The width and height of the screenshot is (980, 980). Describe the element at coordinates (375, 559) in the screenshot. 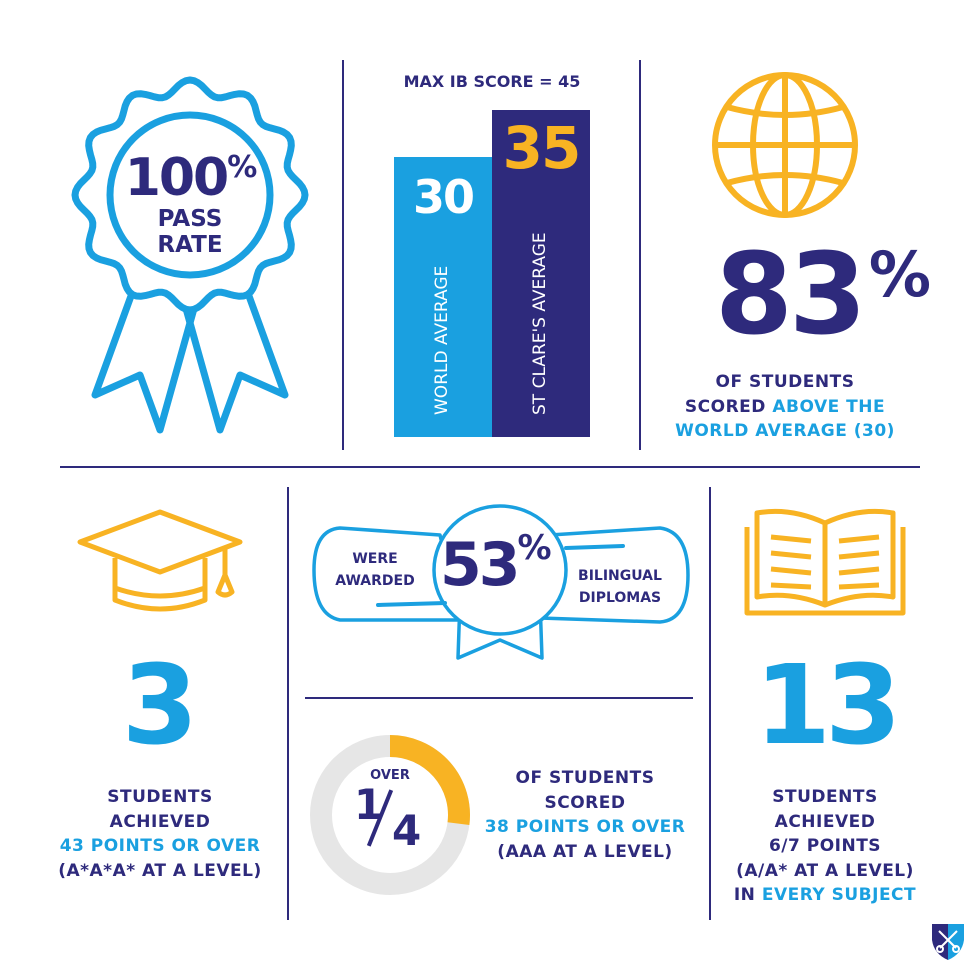

I see `text-line: WERE` at that location.